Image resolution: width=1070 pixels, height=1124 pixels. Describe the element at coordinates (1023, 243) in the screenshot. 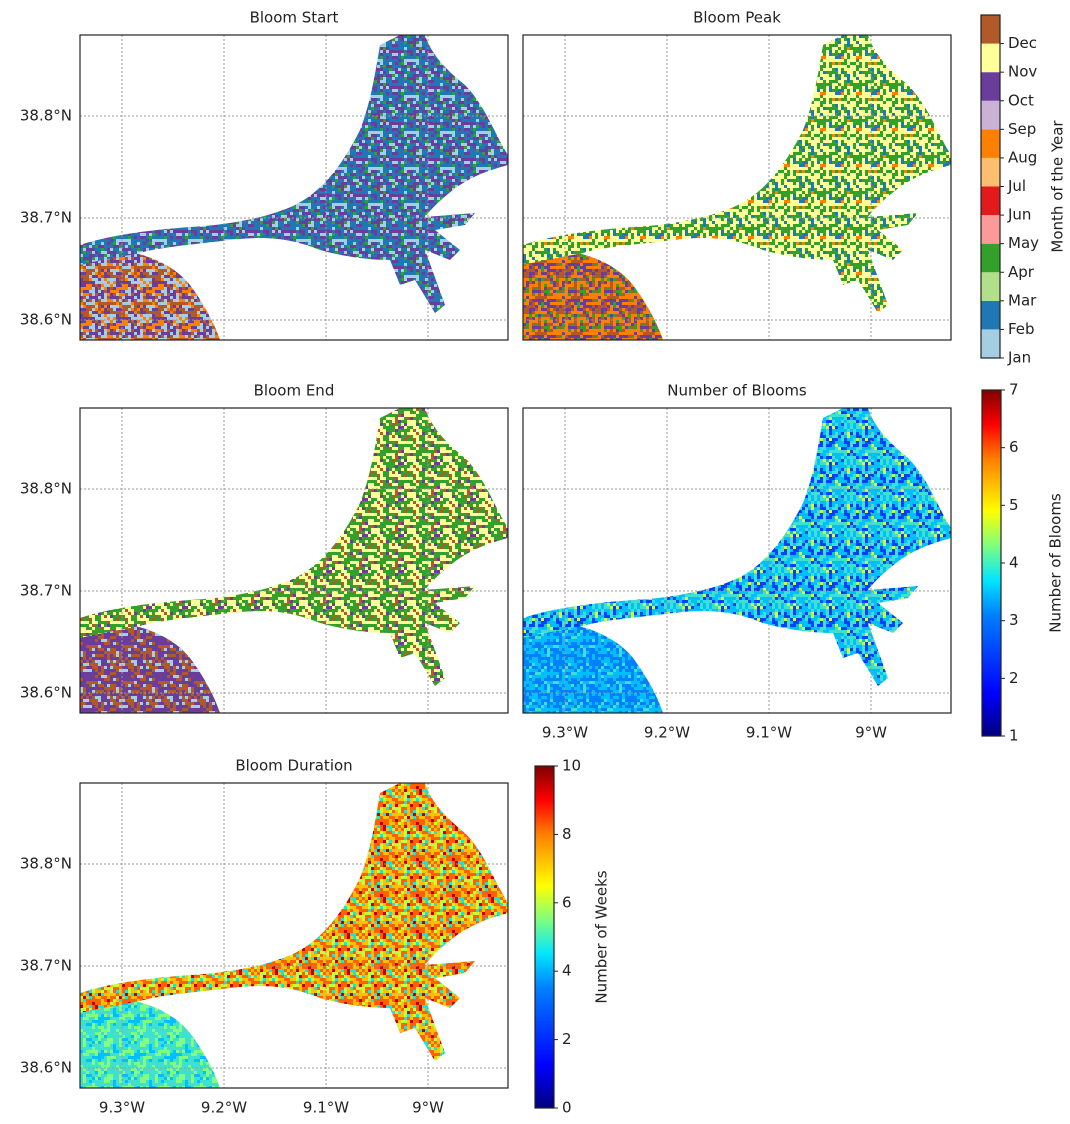

I see `colorbar-tick-label: May` at that location.